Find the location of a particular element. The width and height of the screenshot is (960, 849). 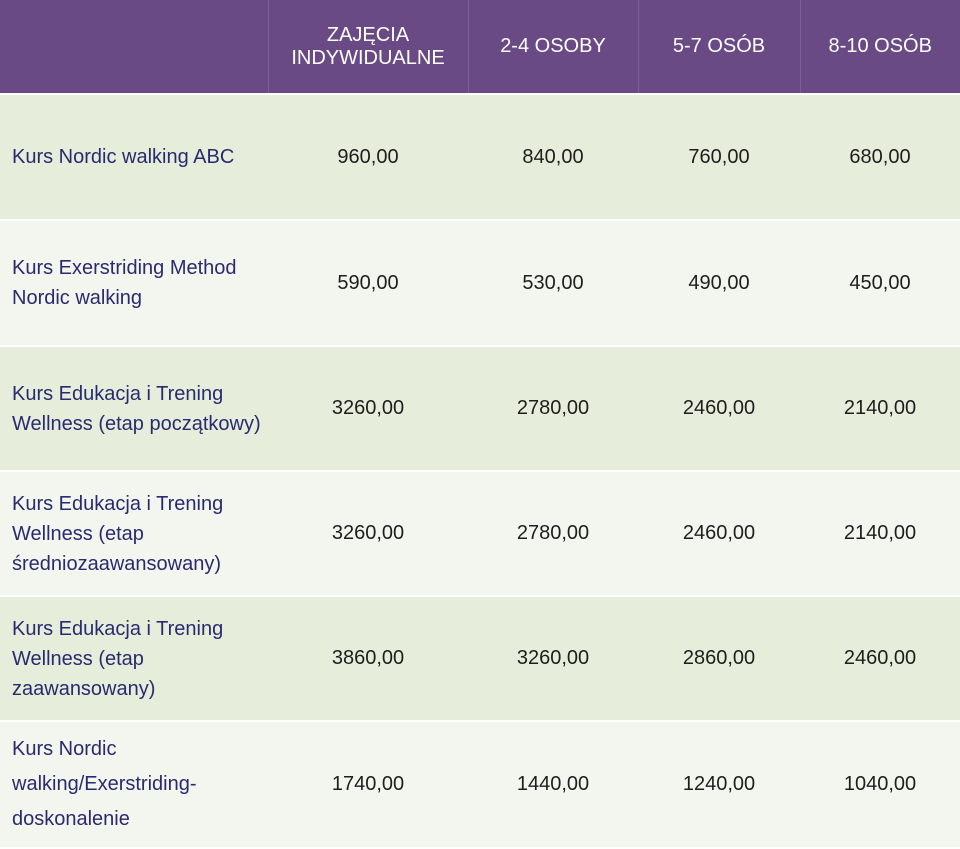

header-individual: ZAJĘCIA INDYWIDUALNE is located at coordinates (368, 47).